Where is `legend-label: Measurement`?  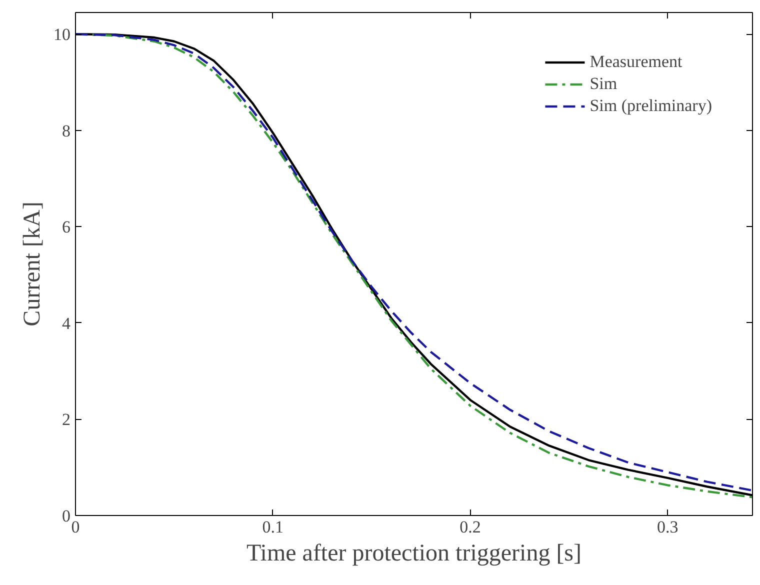 legend-label: Measurement is located at coordinates (636, 62).